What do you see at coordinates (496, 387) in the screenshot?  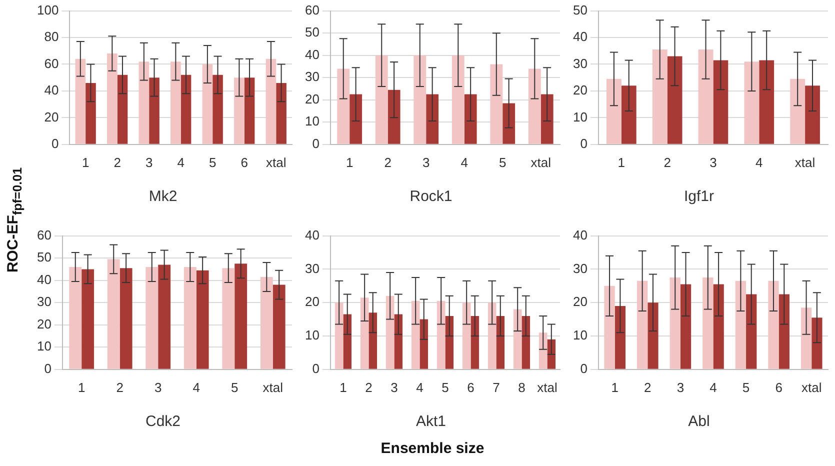 I see `x-tick-label: 7` at bounding box center [496, 387].